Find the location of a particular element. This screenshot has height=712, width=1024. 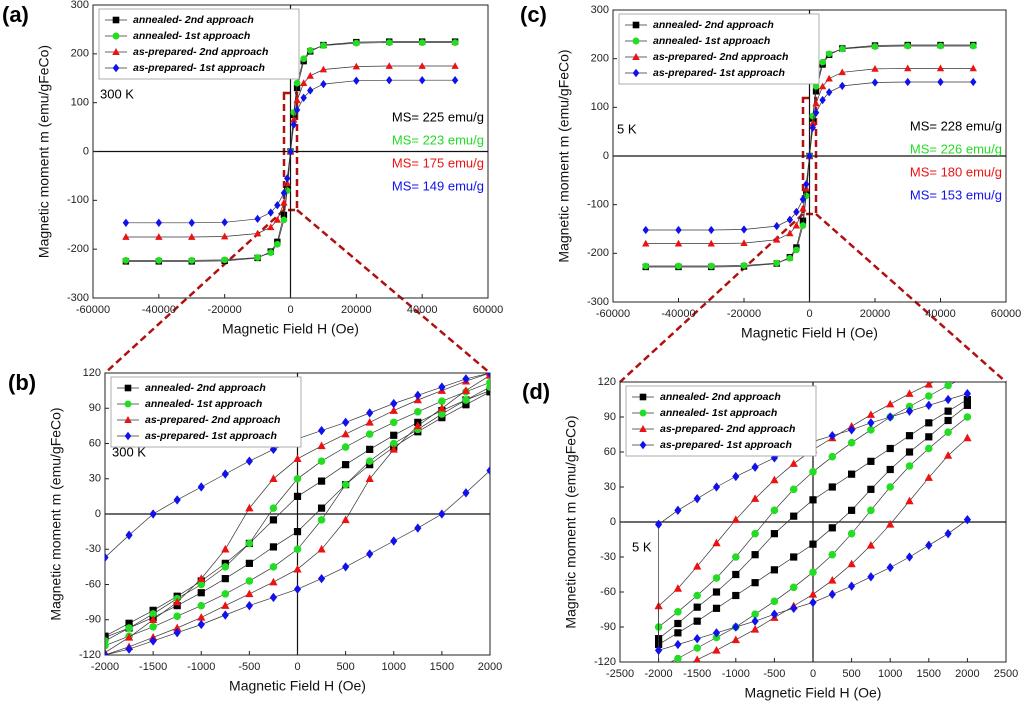

y-tick-label: 300 is located at coordinates (80, 5).